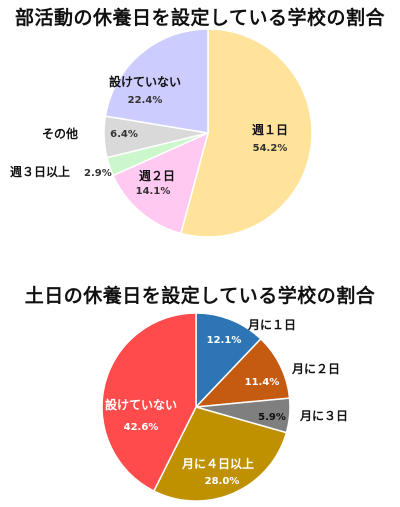 The image size is (400, 507). What do you see at coordinates (217, 463) in the screenshot?
I see `slice-label: 月に４日以上` at bounding box center [217, 463].